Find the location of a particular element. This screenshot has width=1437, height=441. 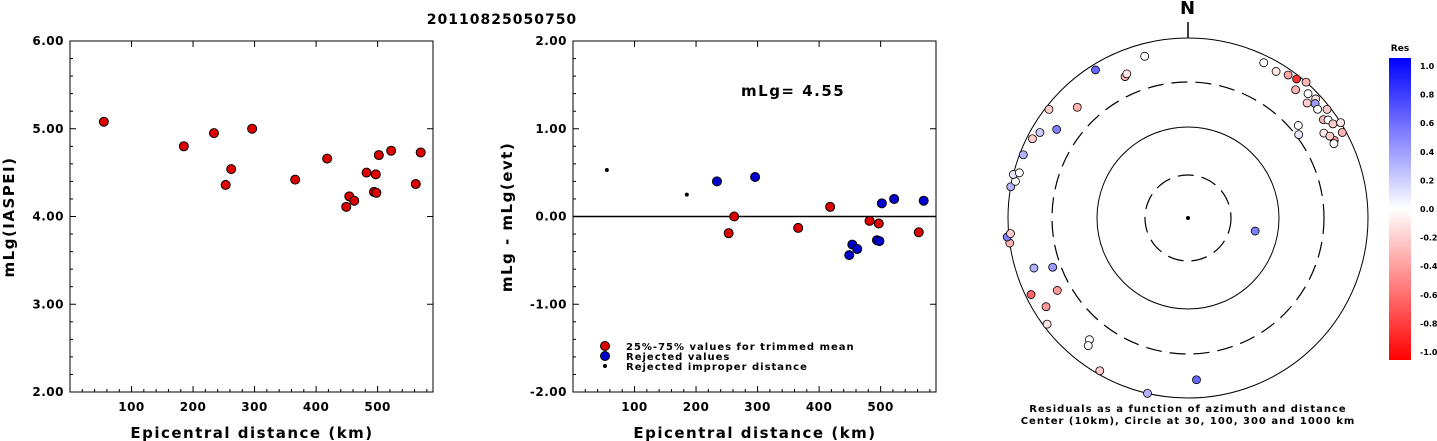

data-point-improper is located at coordinates (686, 194).